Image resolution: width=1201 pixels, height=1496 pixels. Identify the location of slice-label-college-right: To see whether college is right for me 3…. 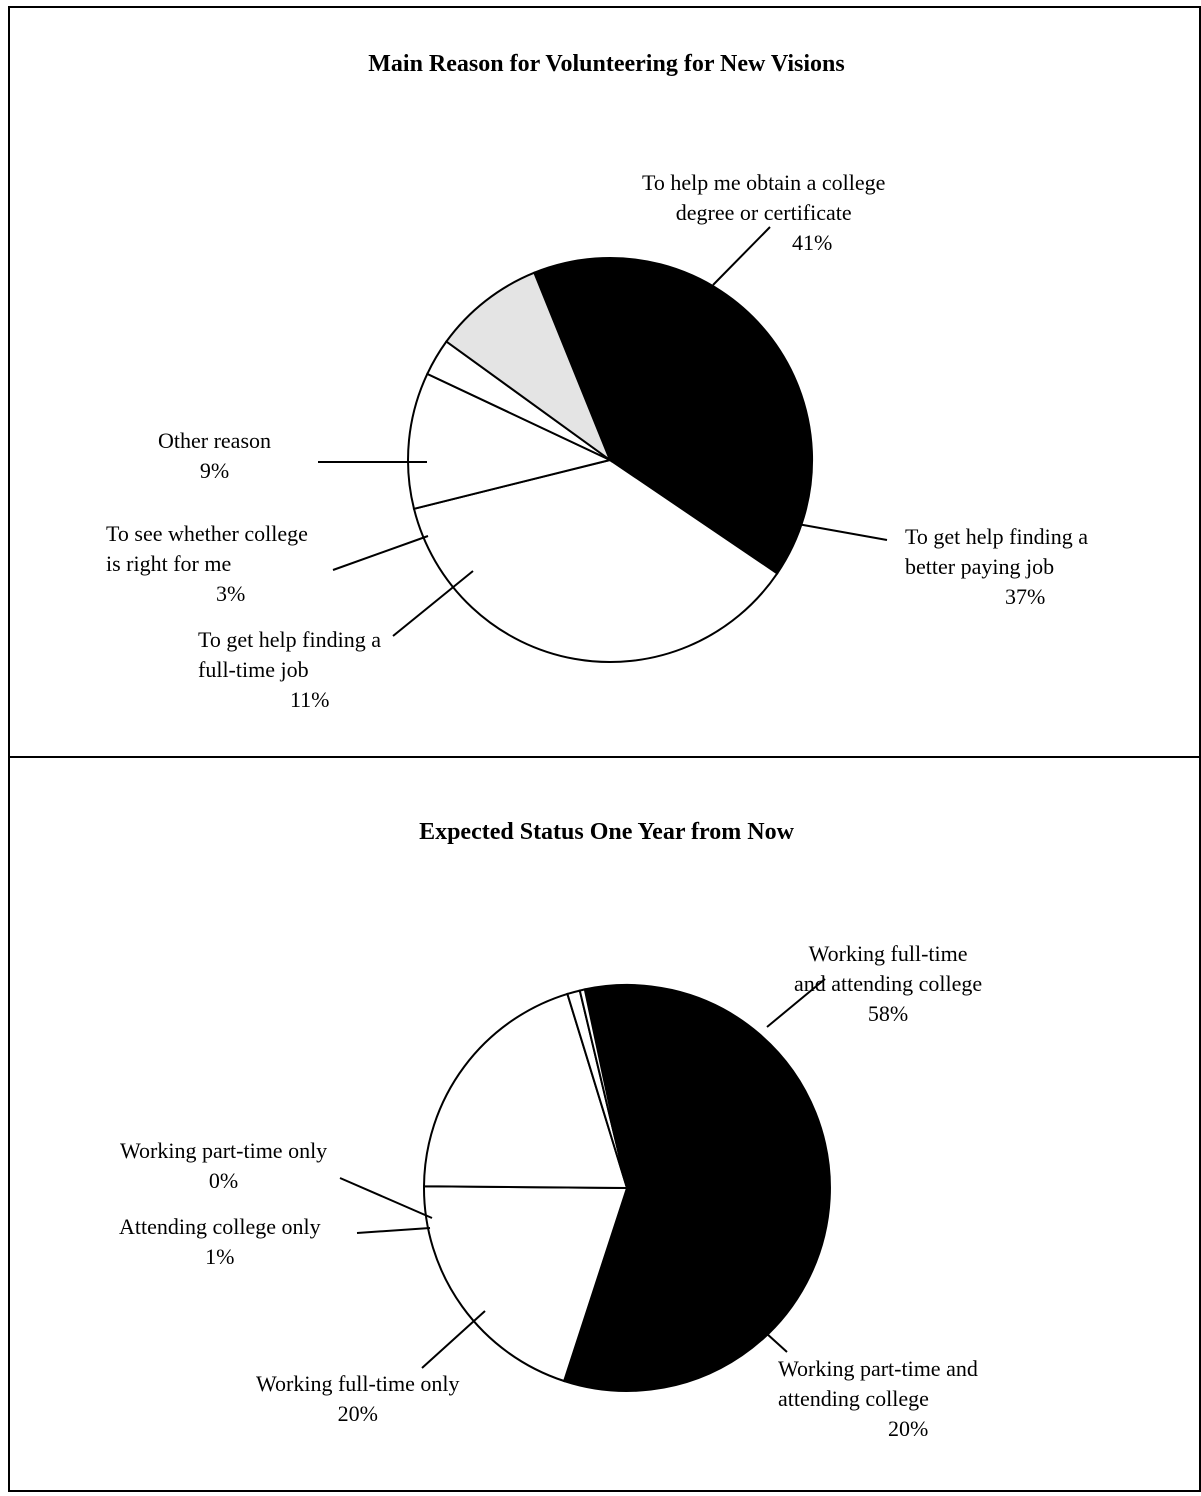
(207, 563).